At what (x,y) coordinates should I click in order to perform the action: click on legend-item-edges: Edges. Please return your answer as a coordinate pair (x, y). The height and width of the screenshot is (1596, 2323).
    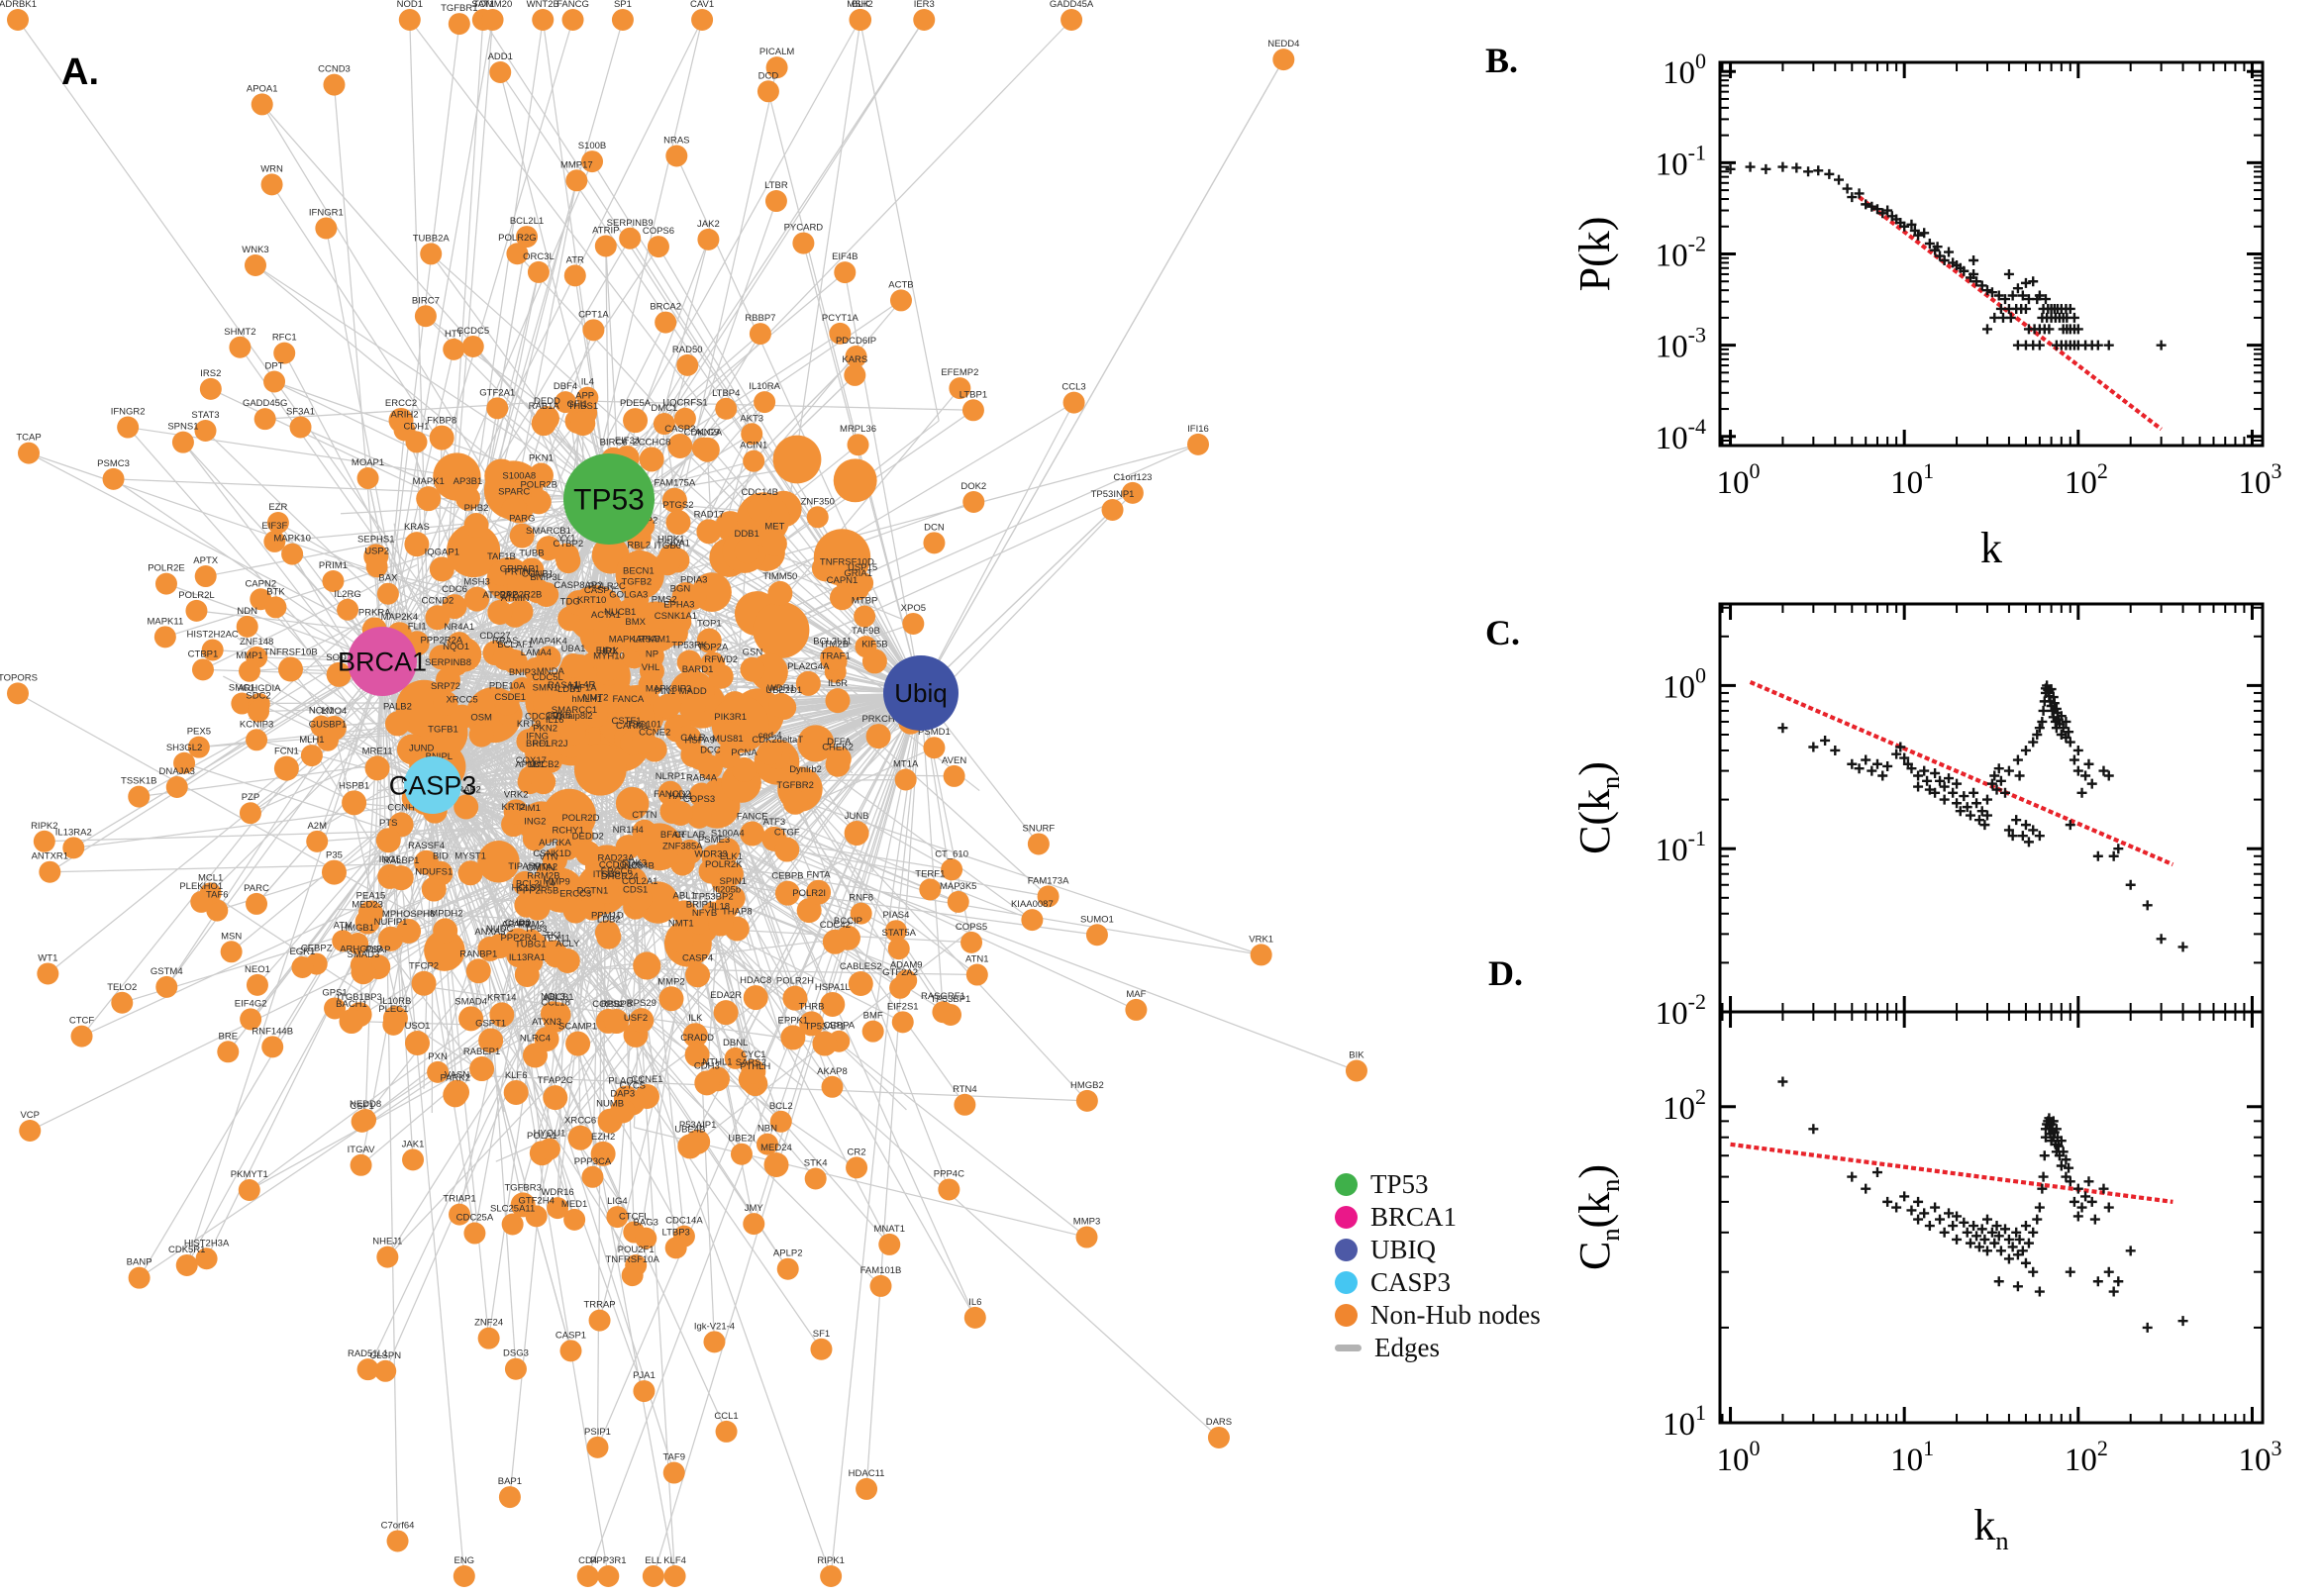
    Looking at the image, I should click on (1438, 1348).